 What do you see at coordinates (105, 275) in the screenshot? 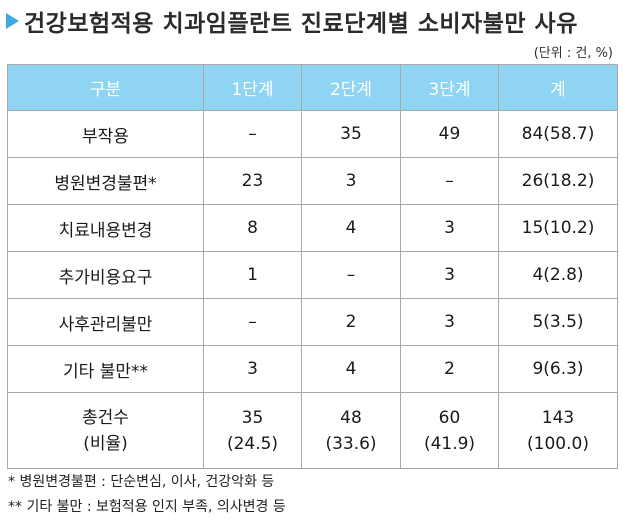
I see `row-label: 추가비용요구` at bounding box center [105, 275].